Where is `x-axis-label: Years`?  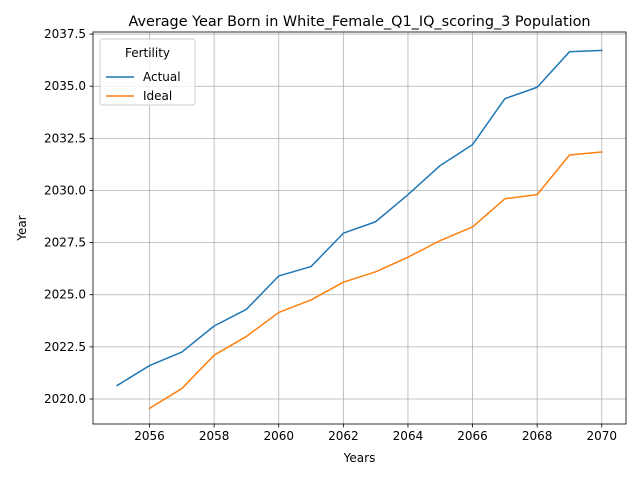
x-axis-label: Years is located at coordinates (359, 458).